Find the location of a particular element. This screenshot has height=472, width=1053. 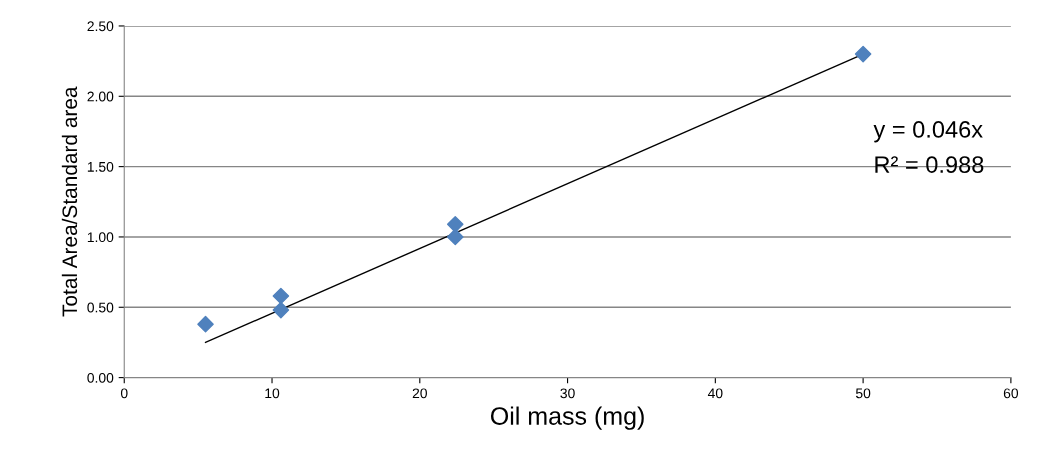

x-axis-title: Oil mass (mg) is located at coordinates (567, 418).